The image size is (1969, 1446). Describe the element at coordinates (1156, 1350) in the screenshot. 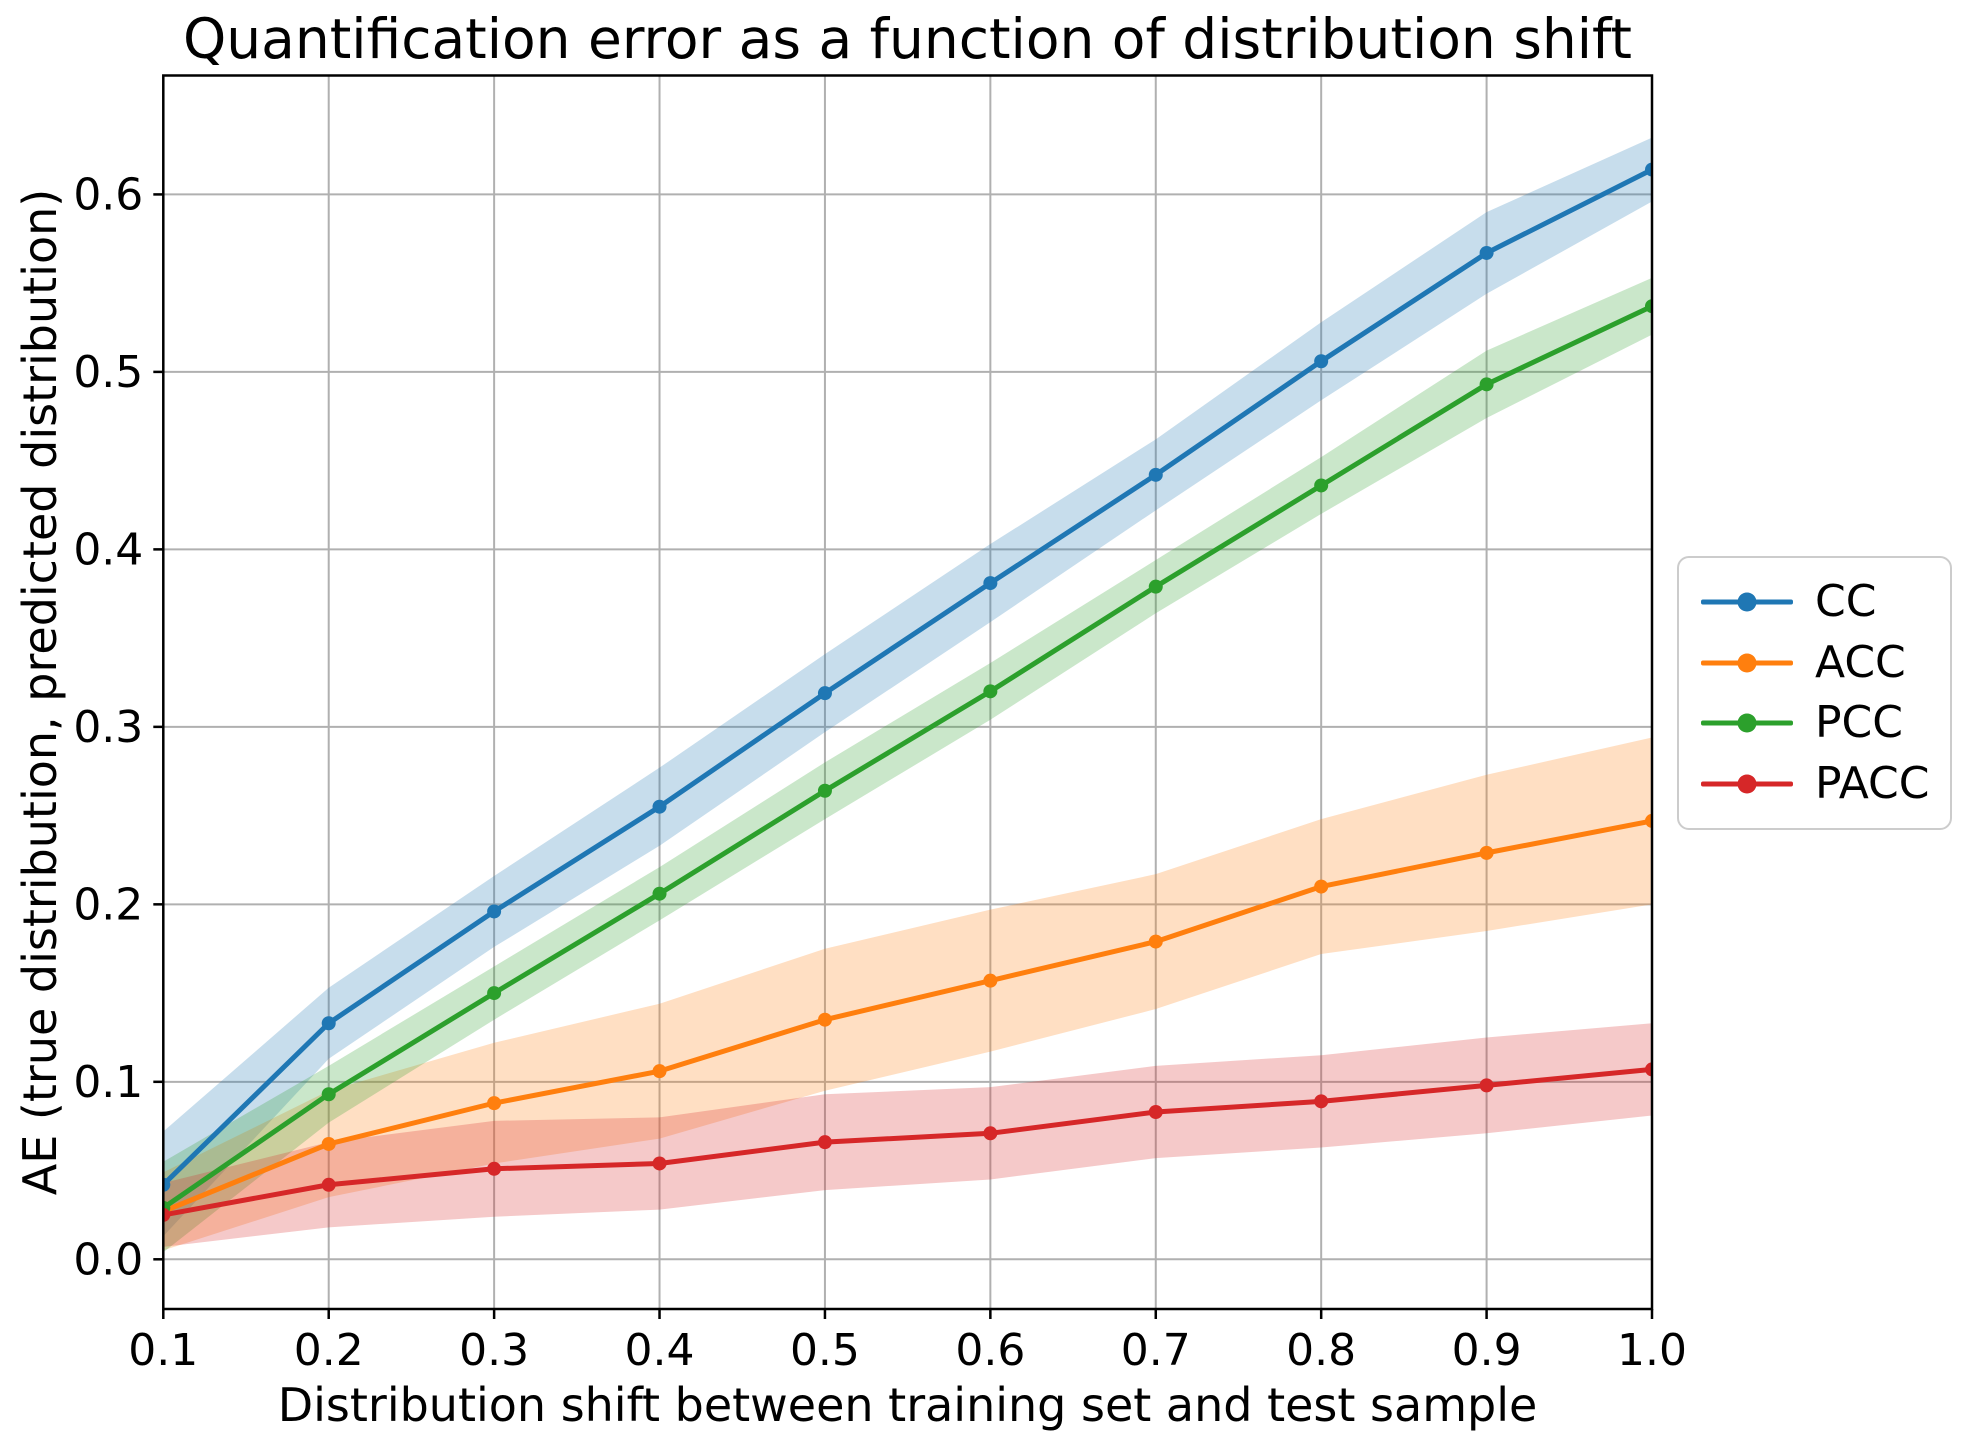

I see `x-tick-label: 0.7` at that location.